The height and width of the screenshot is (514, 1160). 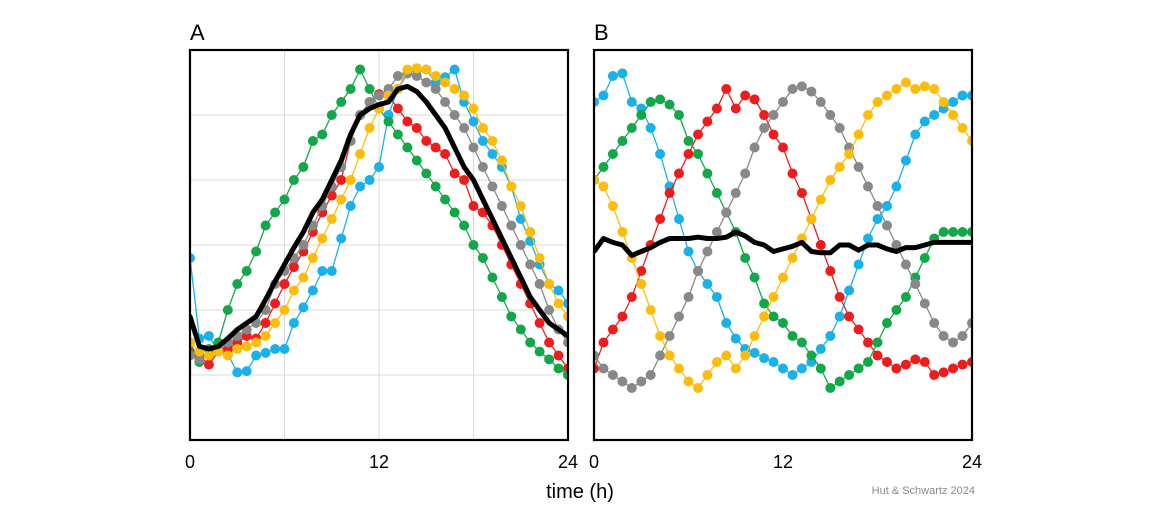 What do you see at coordinates (923, 491) in the screenshot?
I see `credit-text: Hut & Schwartz 2024` at bounding box center [923, 491].